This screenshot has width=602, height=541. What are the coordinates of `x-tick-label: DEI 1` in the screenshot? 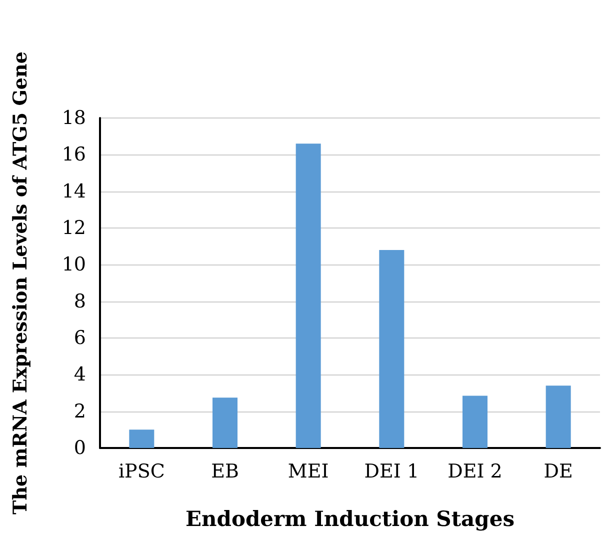 It's located at (392, 471).